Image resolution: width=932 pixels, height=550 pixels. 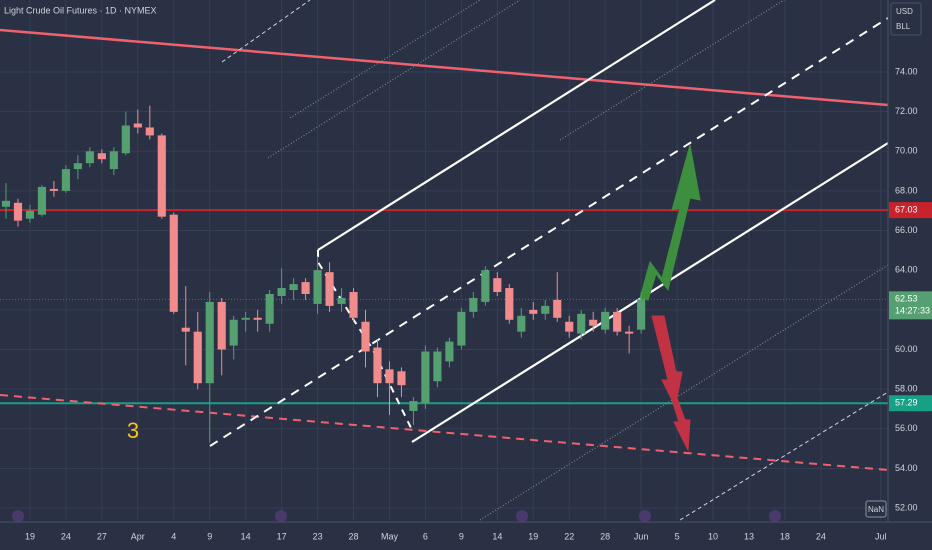 I want to click on y-tick-label: 66.00, so click(x=906, y=230).